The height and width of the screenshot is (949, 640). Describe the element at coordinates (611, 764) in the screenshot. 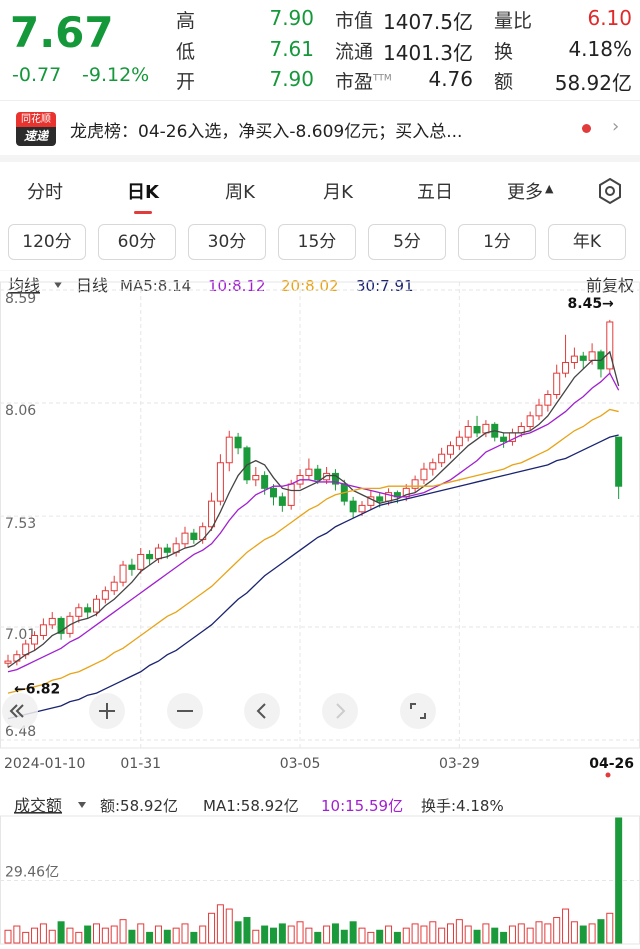

I see `x-tick-label: 04-26` at that location.